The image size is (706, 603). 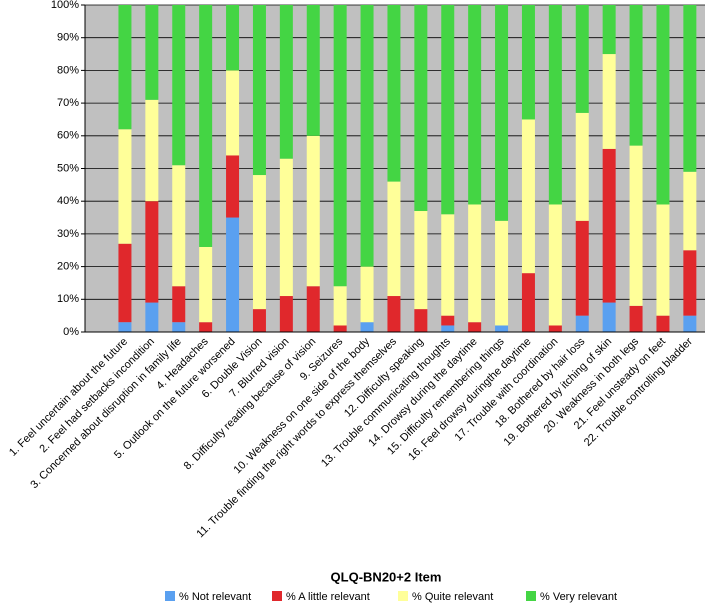 What do you see at coordinates (68, 103) in the screenshot?
I see `y-tick-label: 70%` at bounding box center [68, 103].